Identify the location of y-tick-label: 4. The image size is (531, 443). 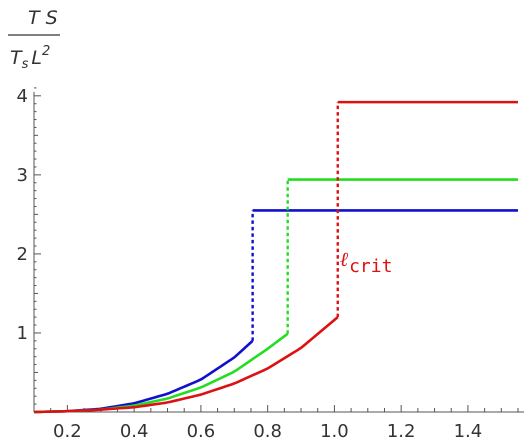
(22, 96).